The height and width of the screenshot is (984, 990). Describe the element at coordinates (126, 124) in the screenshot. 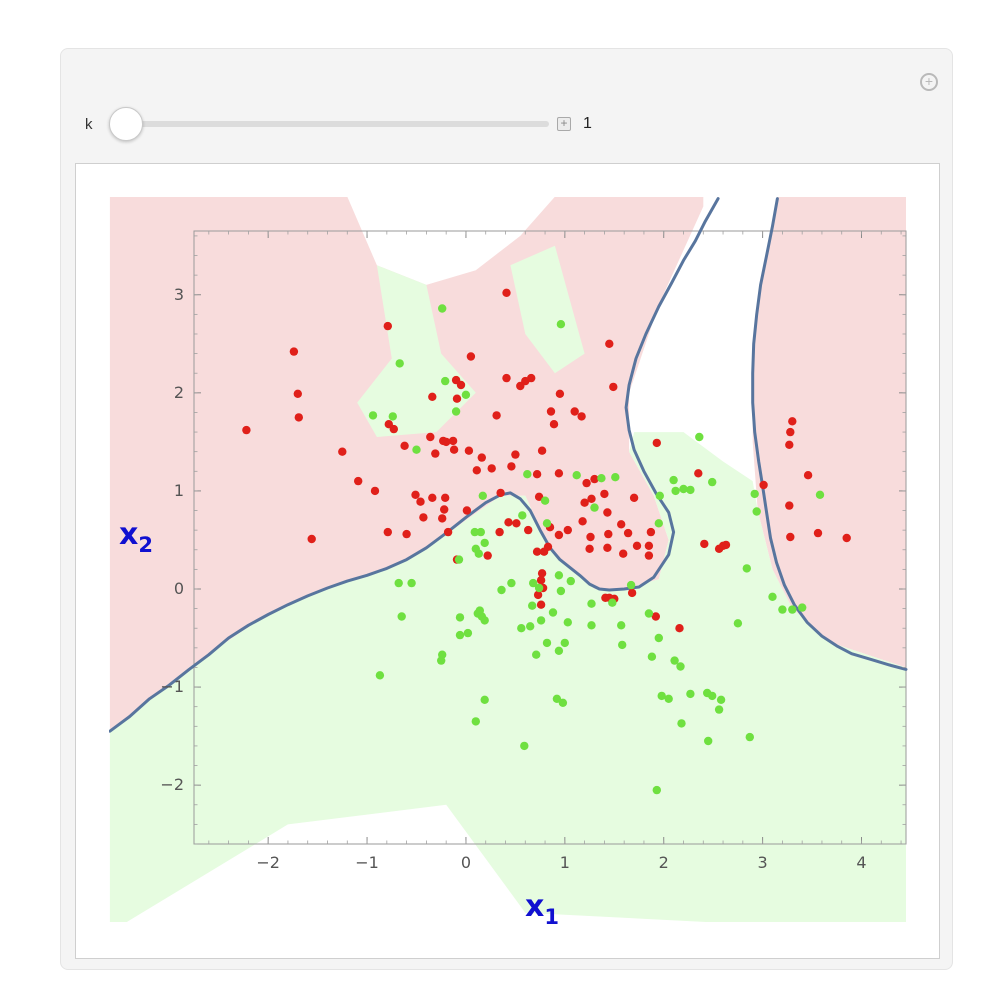

I see `slider-thumb` at that location.